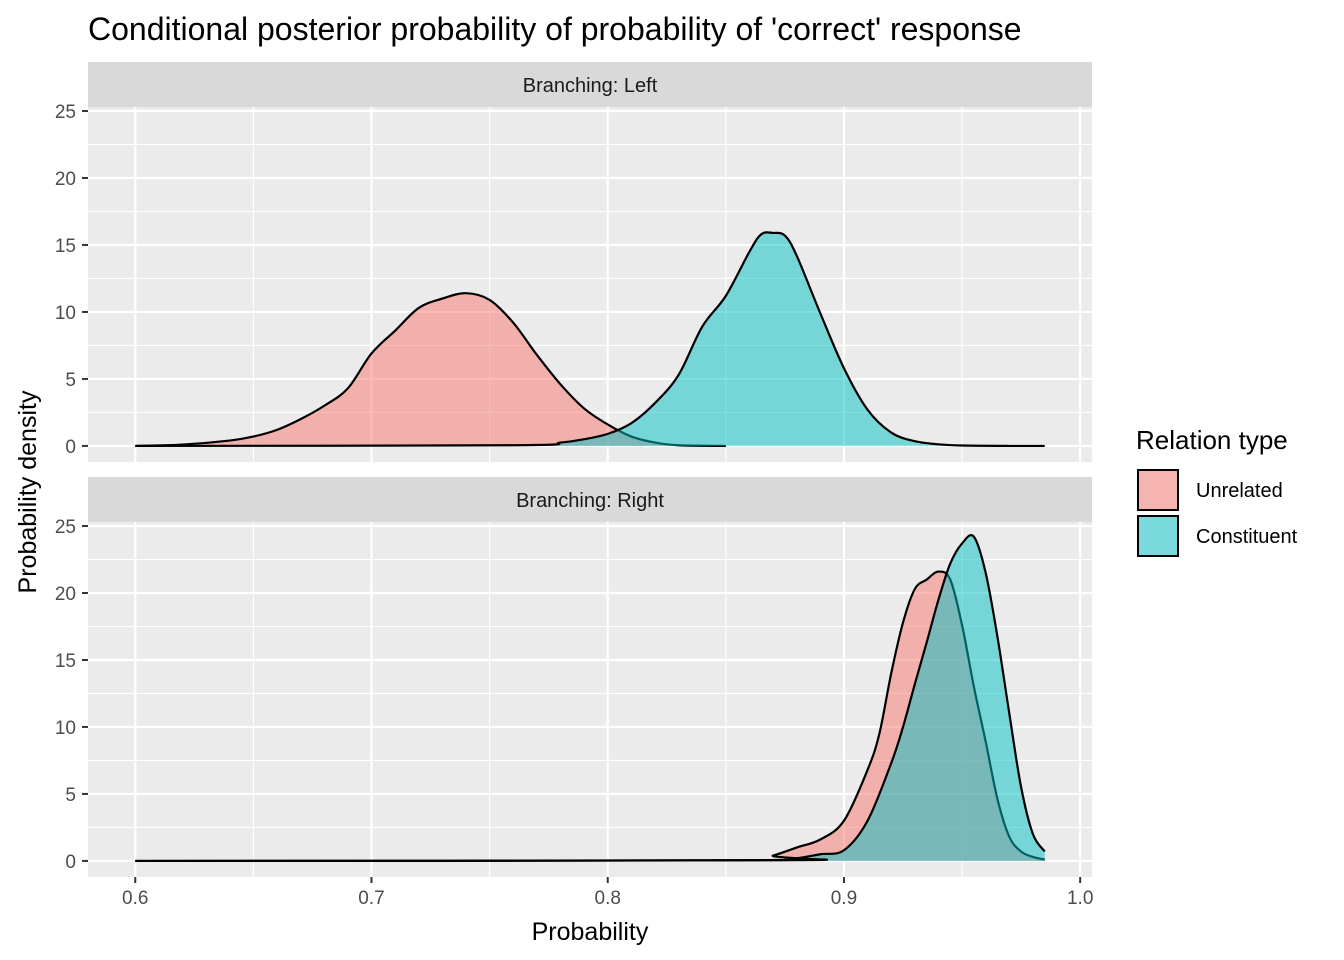  I want to click on strip-left, so click(590, 84).